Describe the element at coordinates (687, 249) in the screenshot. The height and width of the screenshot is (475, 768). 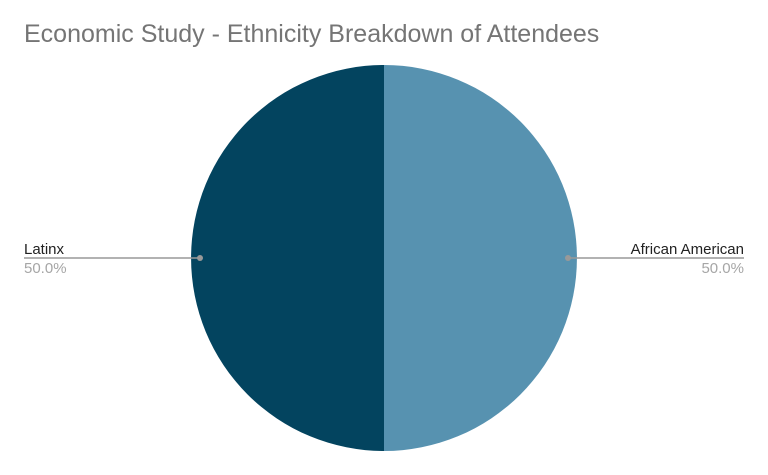
I see `slice-label-0: African American` at that location.